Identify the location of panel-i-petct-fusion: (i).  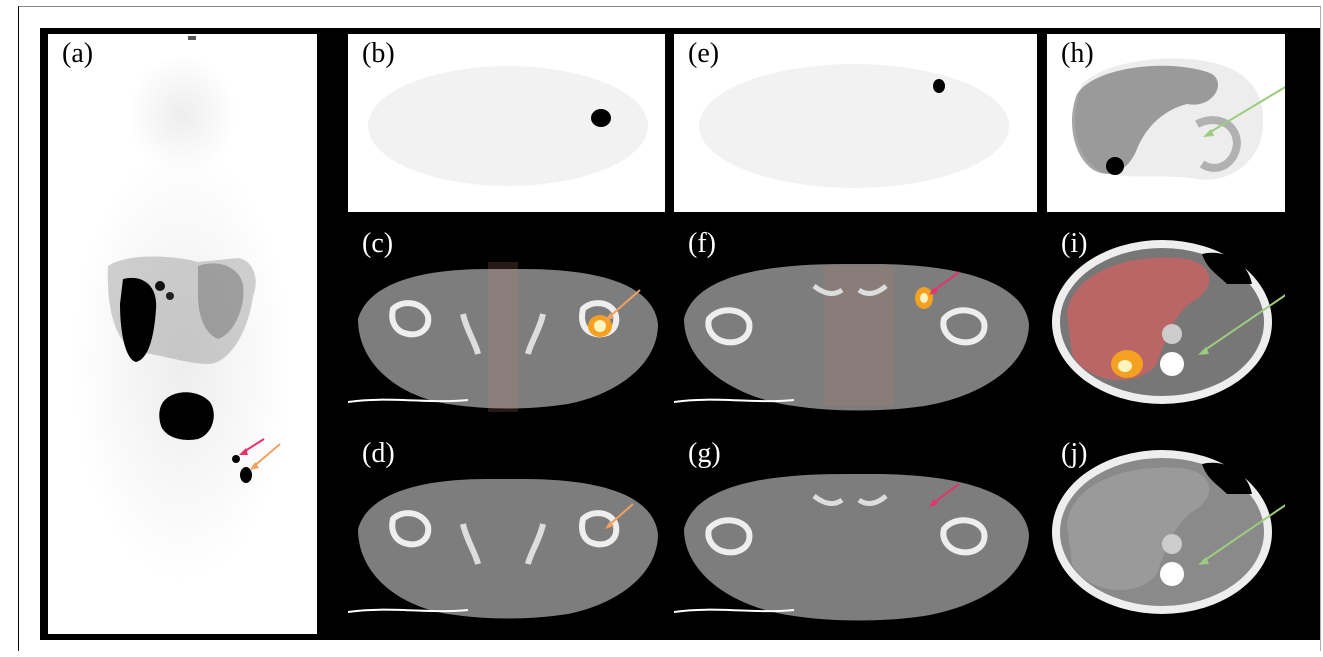
(1166, 324).